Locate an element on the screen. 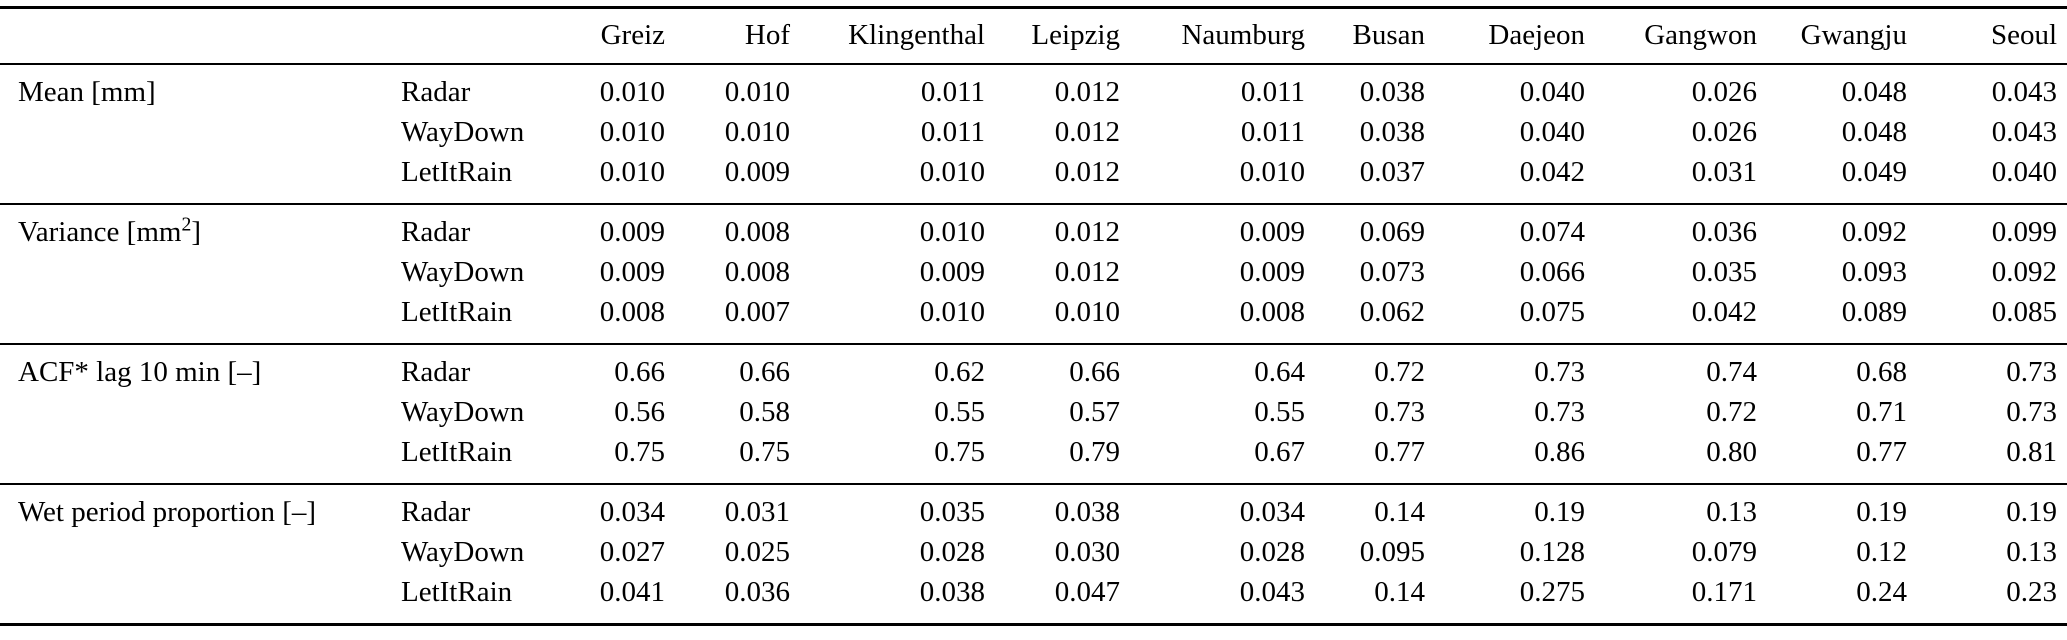 The image size is (2067, 640). metric-label-text: ] is located at coordinates (196, 232).